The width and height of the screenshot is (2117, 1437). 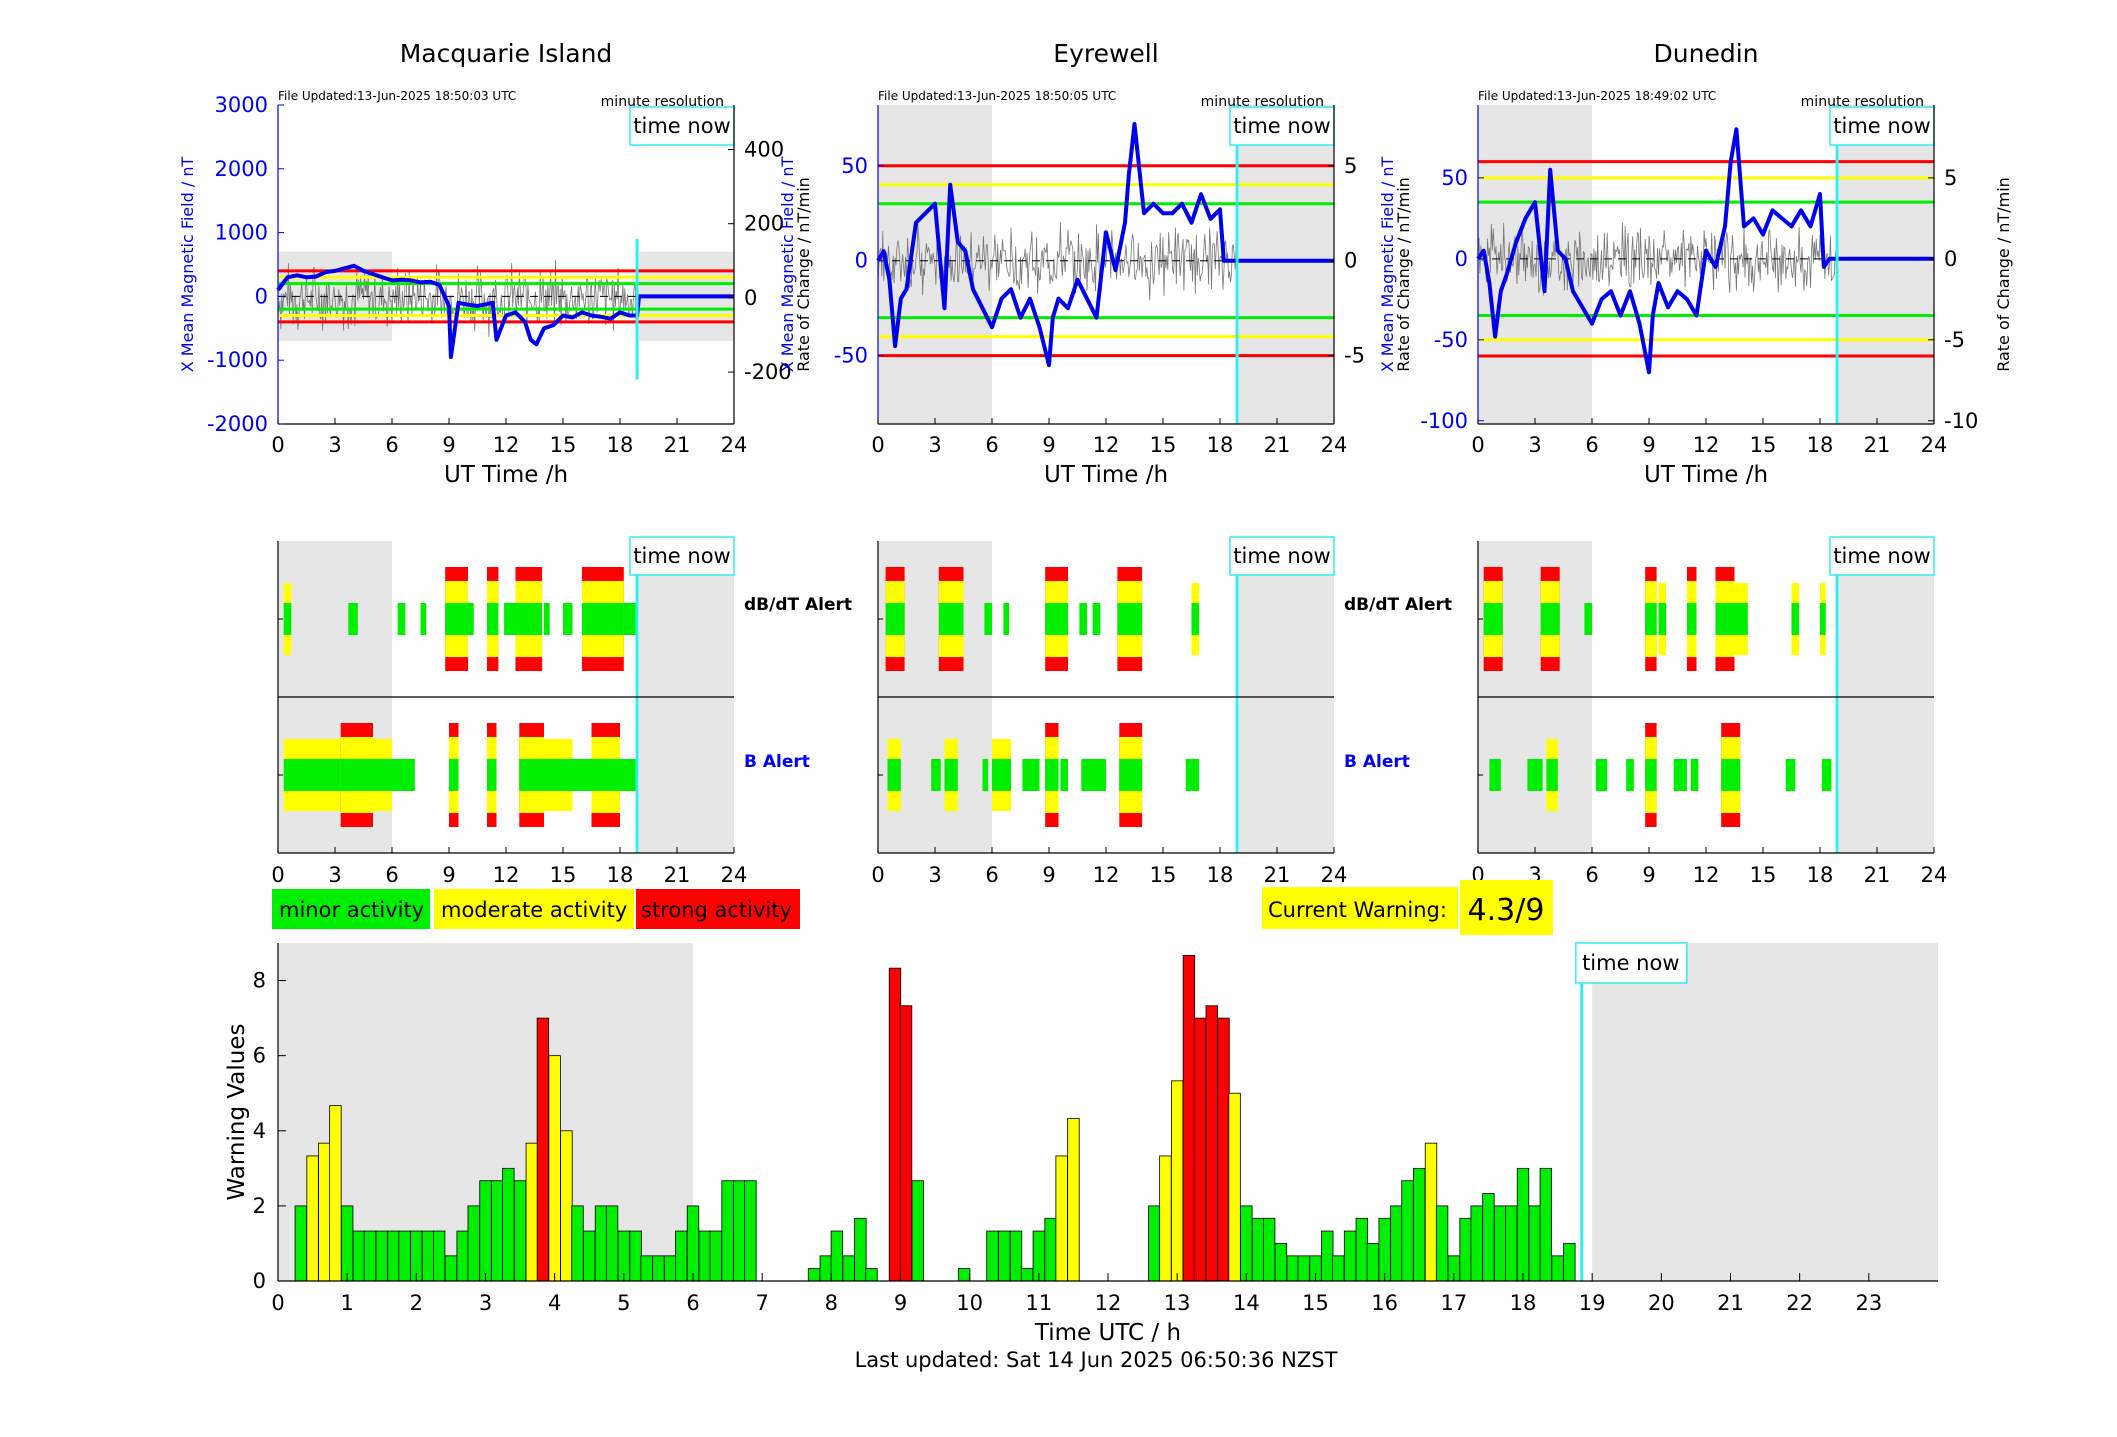 I want to click on x-tick-label: 15, so click(x=1163, y=445).